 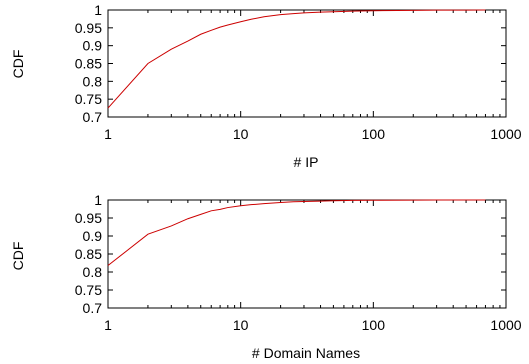 I want to click on ip-ytick-label: 0.9, so click(x=93, y=46).